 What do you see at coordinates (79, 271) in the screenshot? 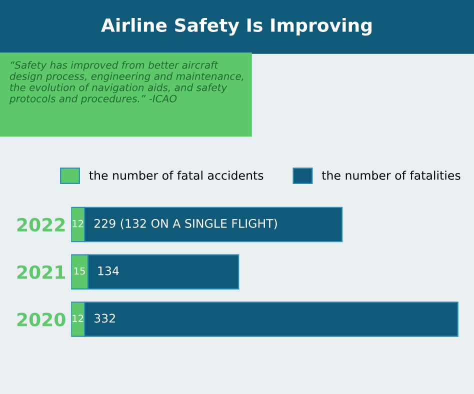
I see `data-label: 15` at bounding box center [79, 271].